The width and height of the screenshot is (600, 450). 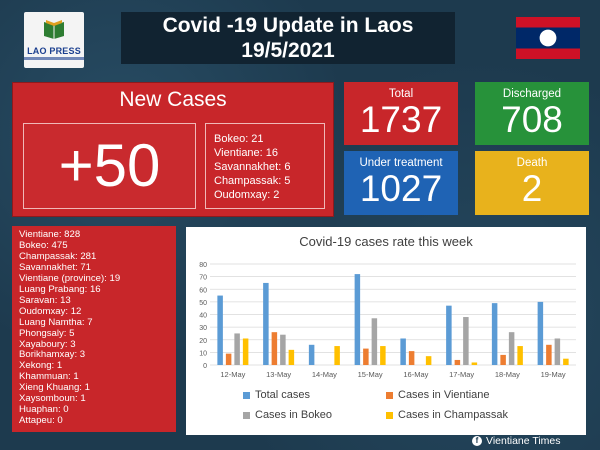 What do you see at coordinates (45, 300) in the screenshot?
I see `province-total-item: Saravan: 13` at bounding box center [45, 300].